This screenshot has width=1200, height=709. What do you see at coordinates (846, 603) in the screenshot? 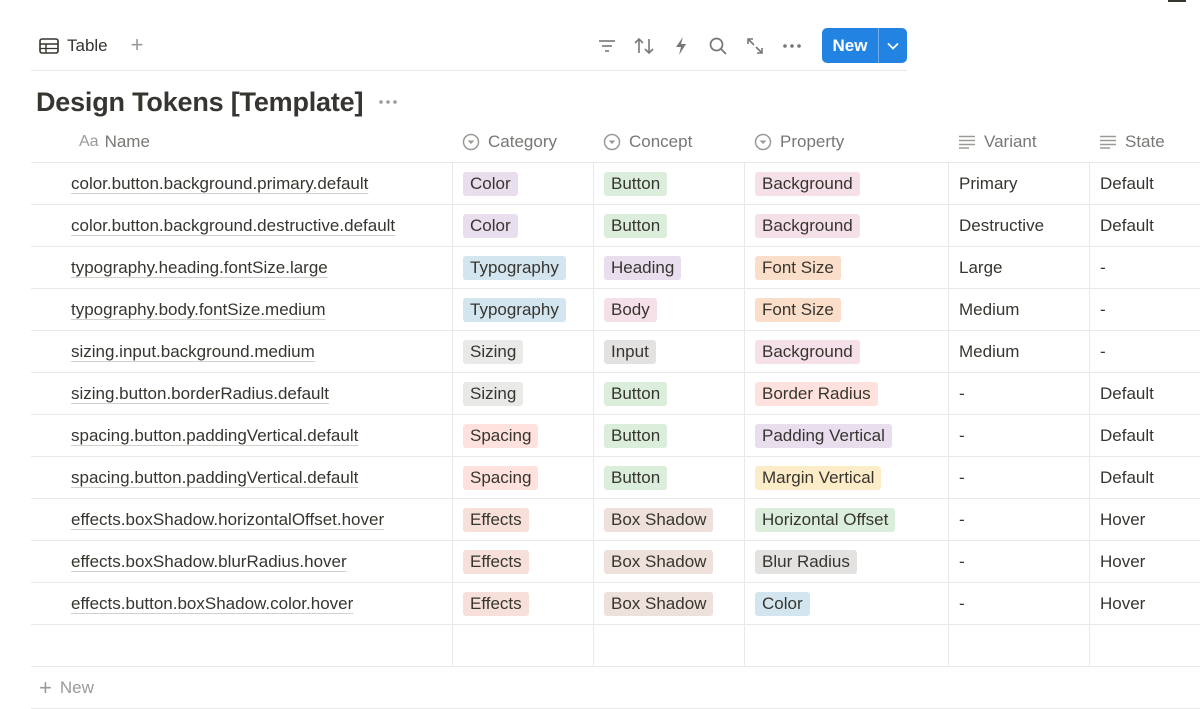
I see `property-cell: Color` at bounding box center [846, 603].